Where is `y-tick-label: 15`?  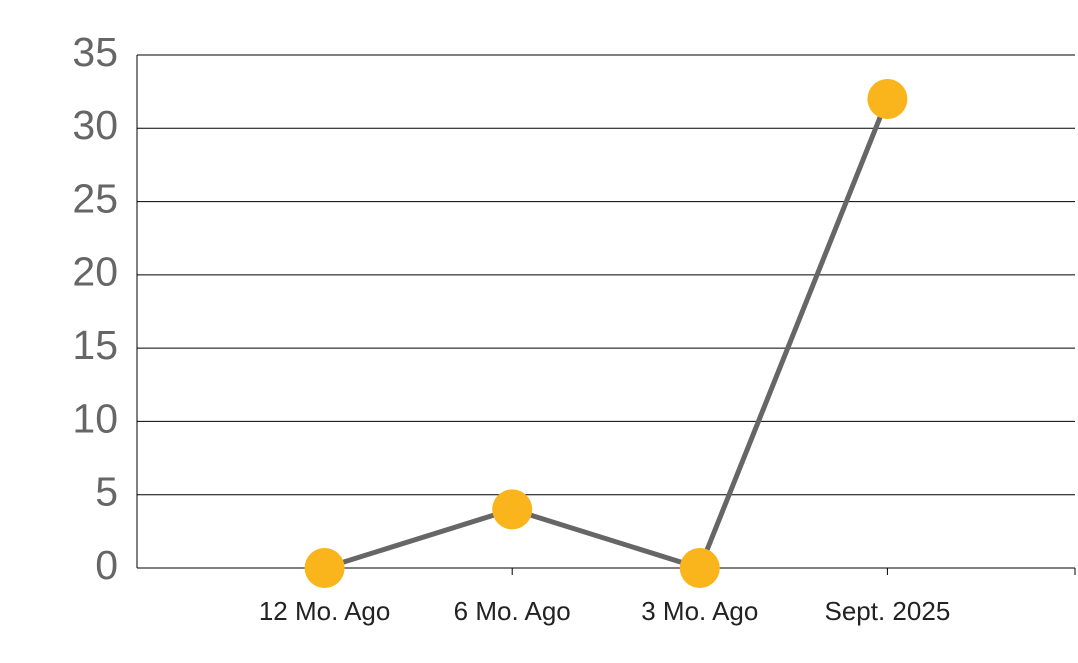 y-tick-label: 15 is located at coordinates (95, 345).